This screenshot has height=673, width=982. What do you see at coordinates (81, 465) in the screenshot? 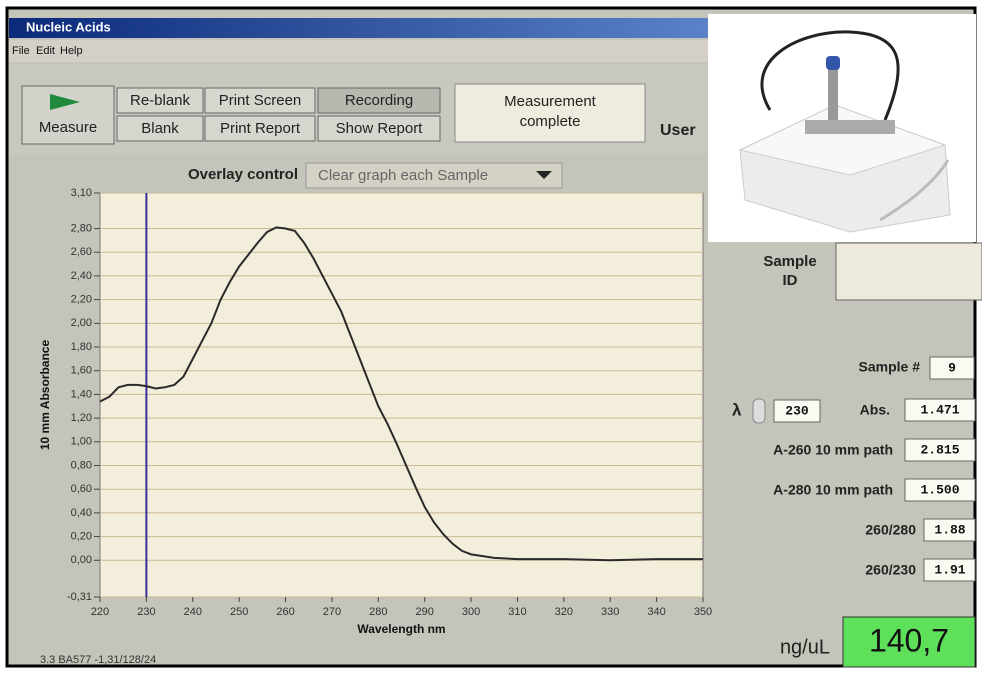
I see `y-tick-label: 0,80` at bounding box center [81, 465].